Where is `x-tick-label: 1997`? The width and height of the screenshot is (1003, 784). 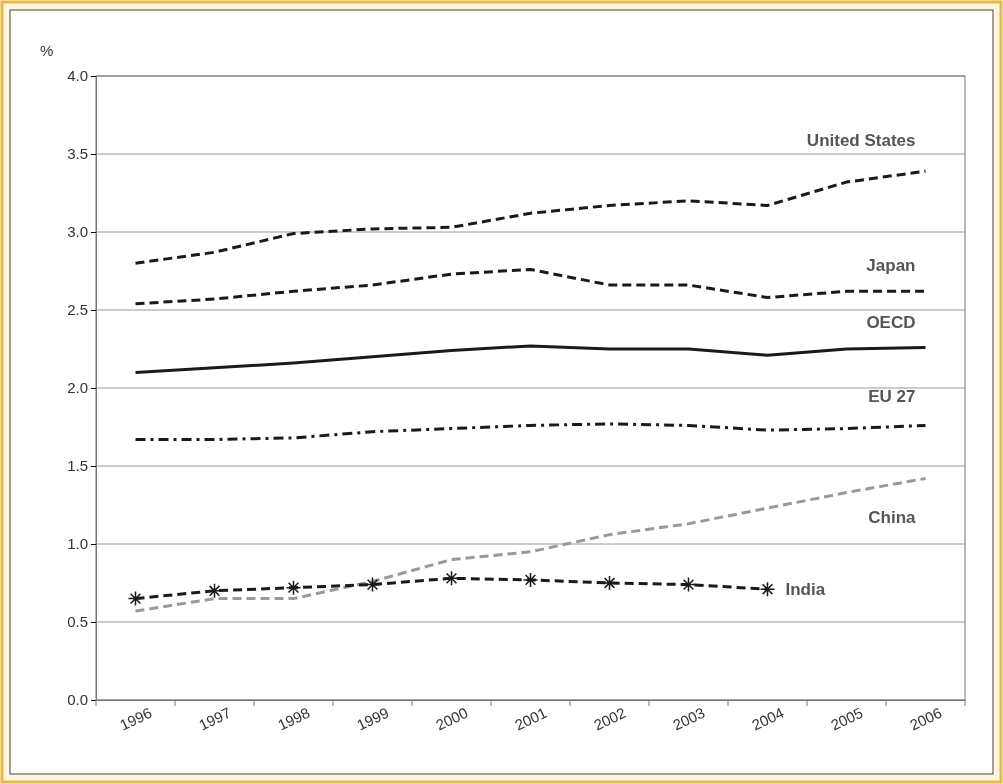
x-tick-label: 1997 is located at coordinates (215, 718).